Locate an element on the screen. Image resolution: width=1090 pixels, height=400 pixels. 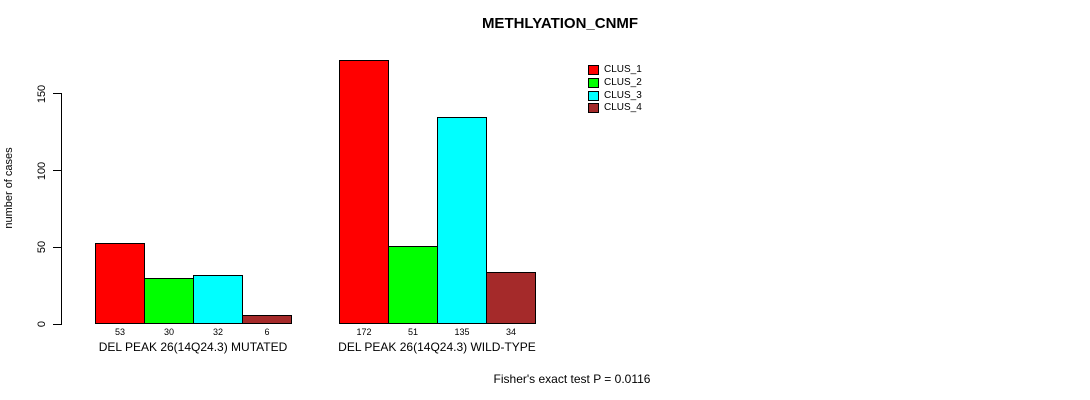
chart-title: METHLYATION_CNMF is located at coordinates (560, 23).